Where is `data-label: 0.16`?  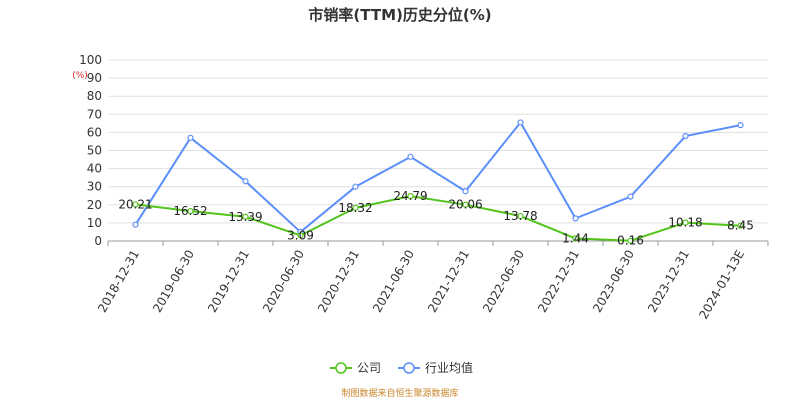 data-label: 0.16 is located at coordinates (630, 241).